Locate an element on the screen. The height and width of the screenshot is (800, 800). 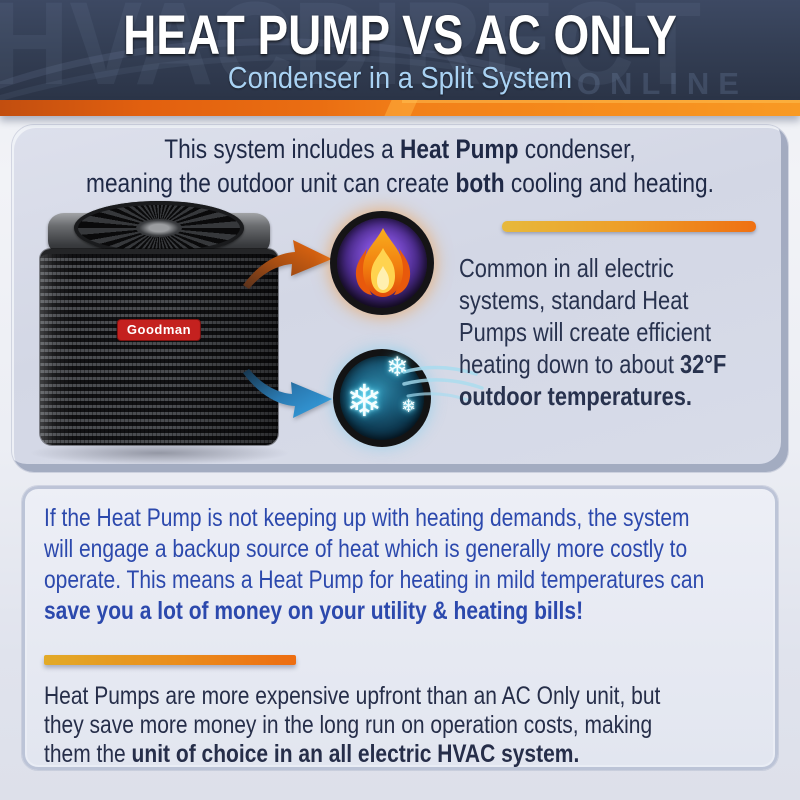
fan-hub is located at coordinates (159, 228).